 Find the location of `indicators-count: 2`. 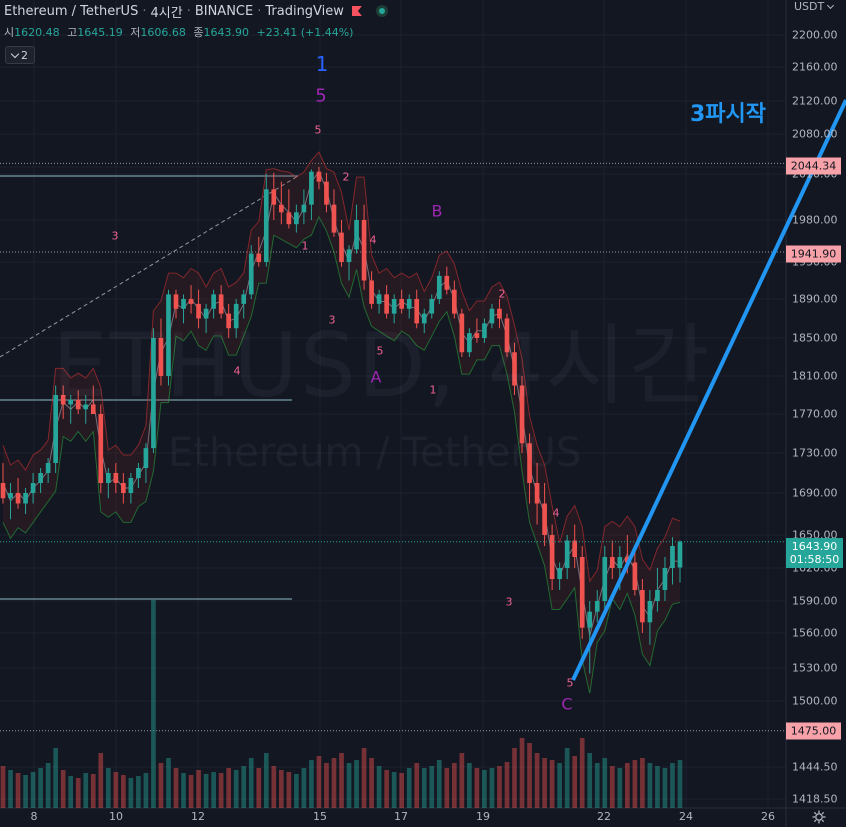

indicators-count: 2 is located at coordinates (24, 55).